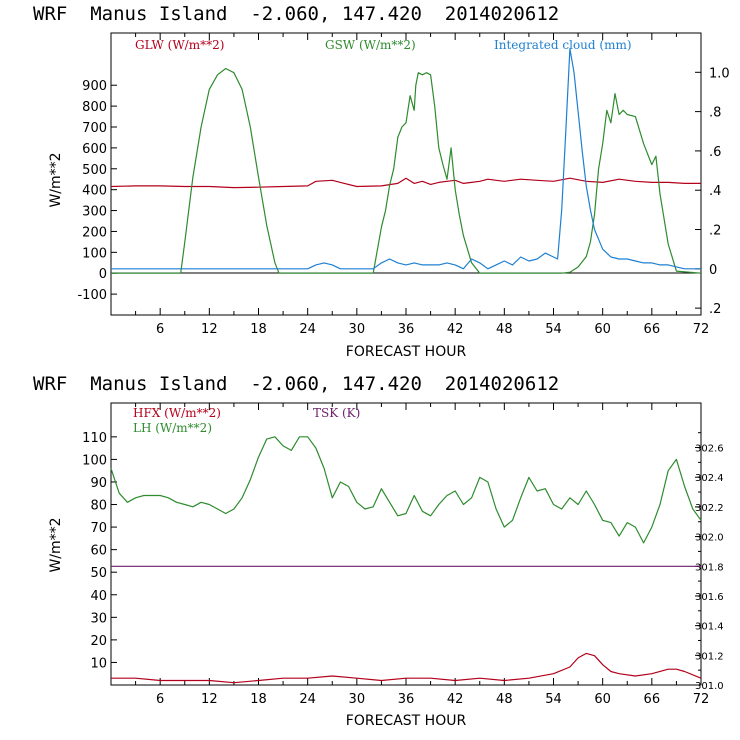 The height and width of the screenshot is (740, 740). I want to click on chart-1-x-tick-label: 60, so click(602, 329).